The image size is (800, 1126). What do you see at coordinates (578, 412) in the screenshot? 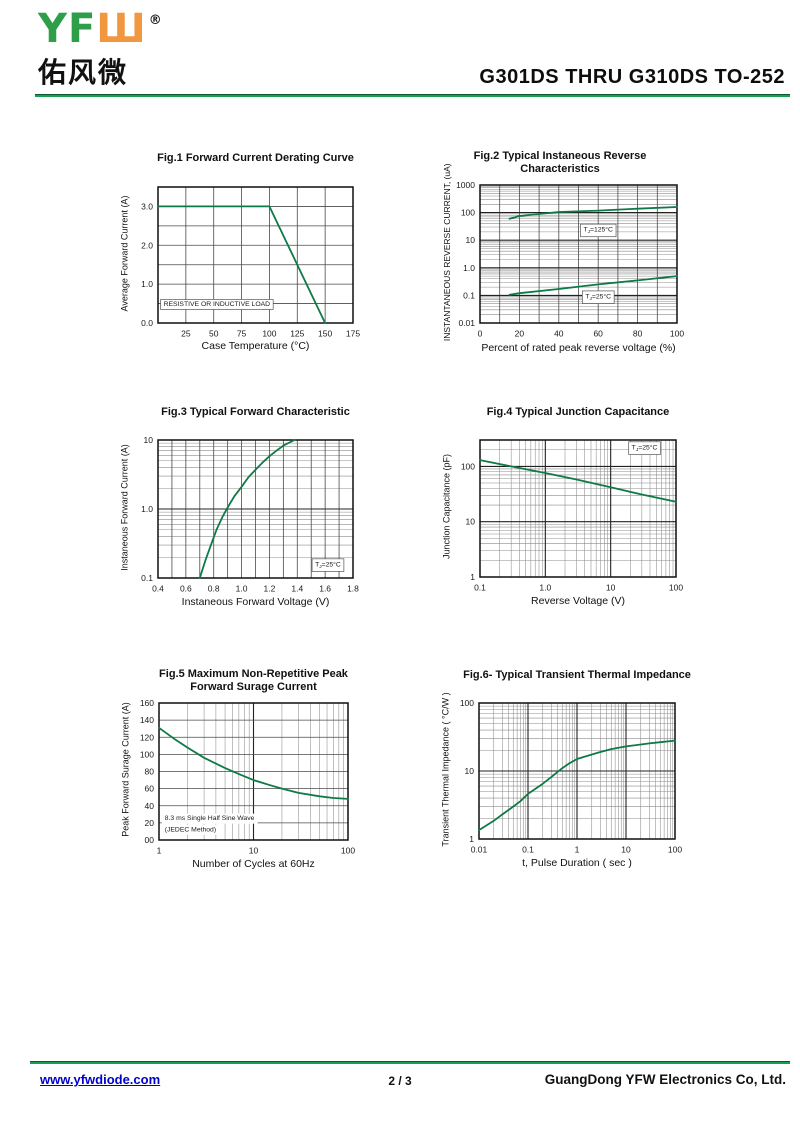
I see `fig4-title: Fig.4 Typical Junction Capacitance` at bounding box center [578, 412].